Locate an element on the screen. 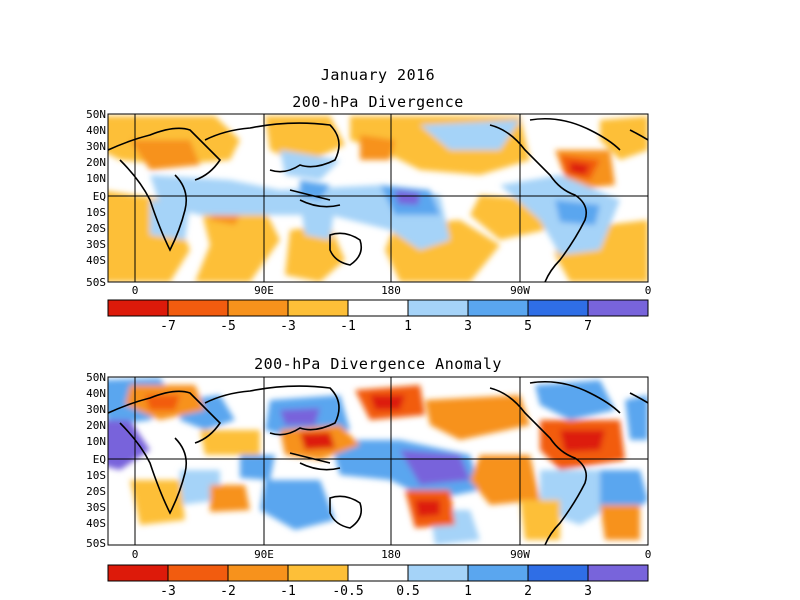 This screenshot has height=600, width=800. lon-labels-2: 0 90E 180 90W 0 is located at coordinates (392, 554).